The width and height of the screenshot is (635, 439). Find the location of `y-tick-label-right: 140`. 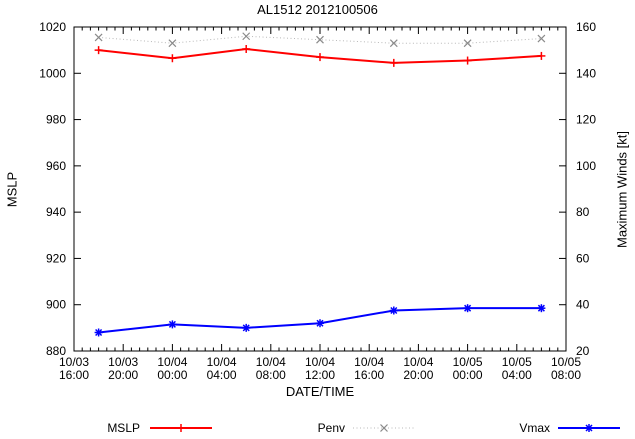

y-tick-label-right: 140 is located at coordinates (586, 73).